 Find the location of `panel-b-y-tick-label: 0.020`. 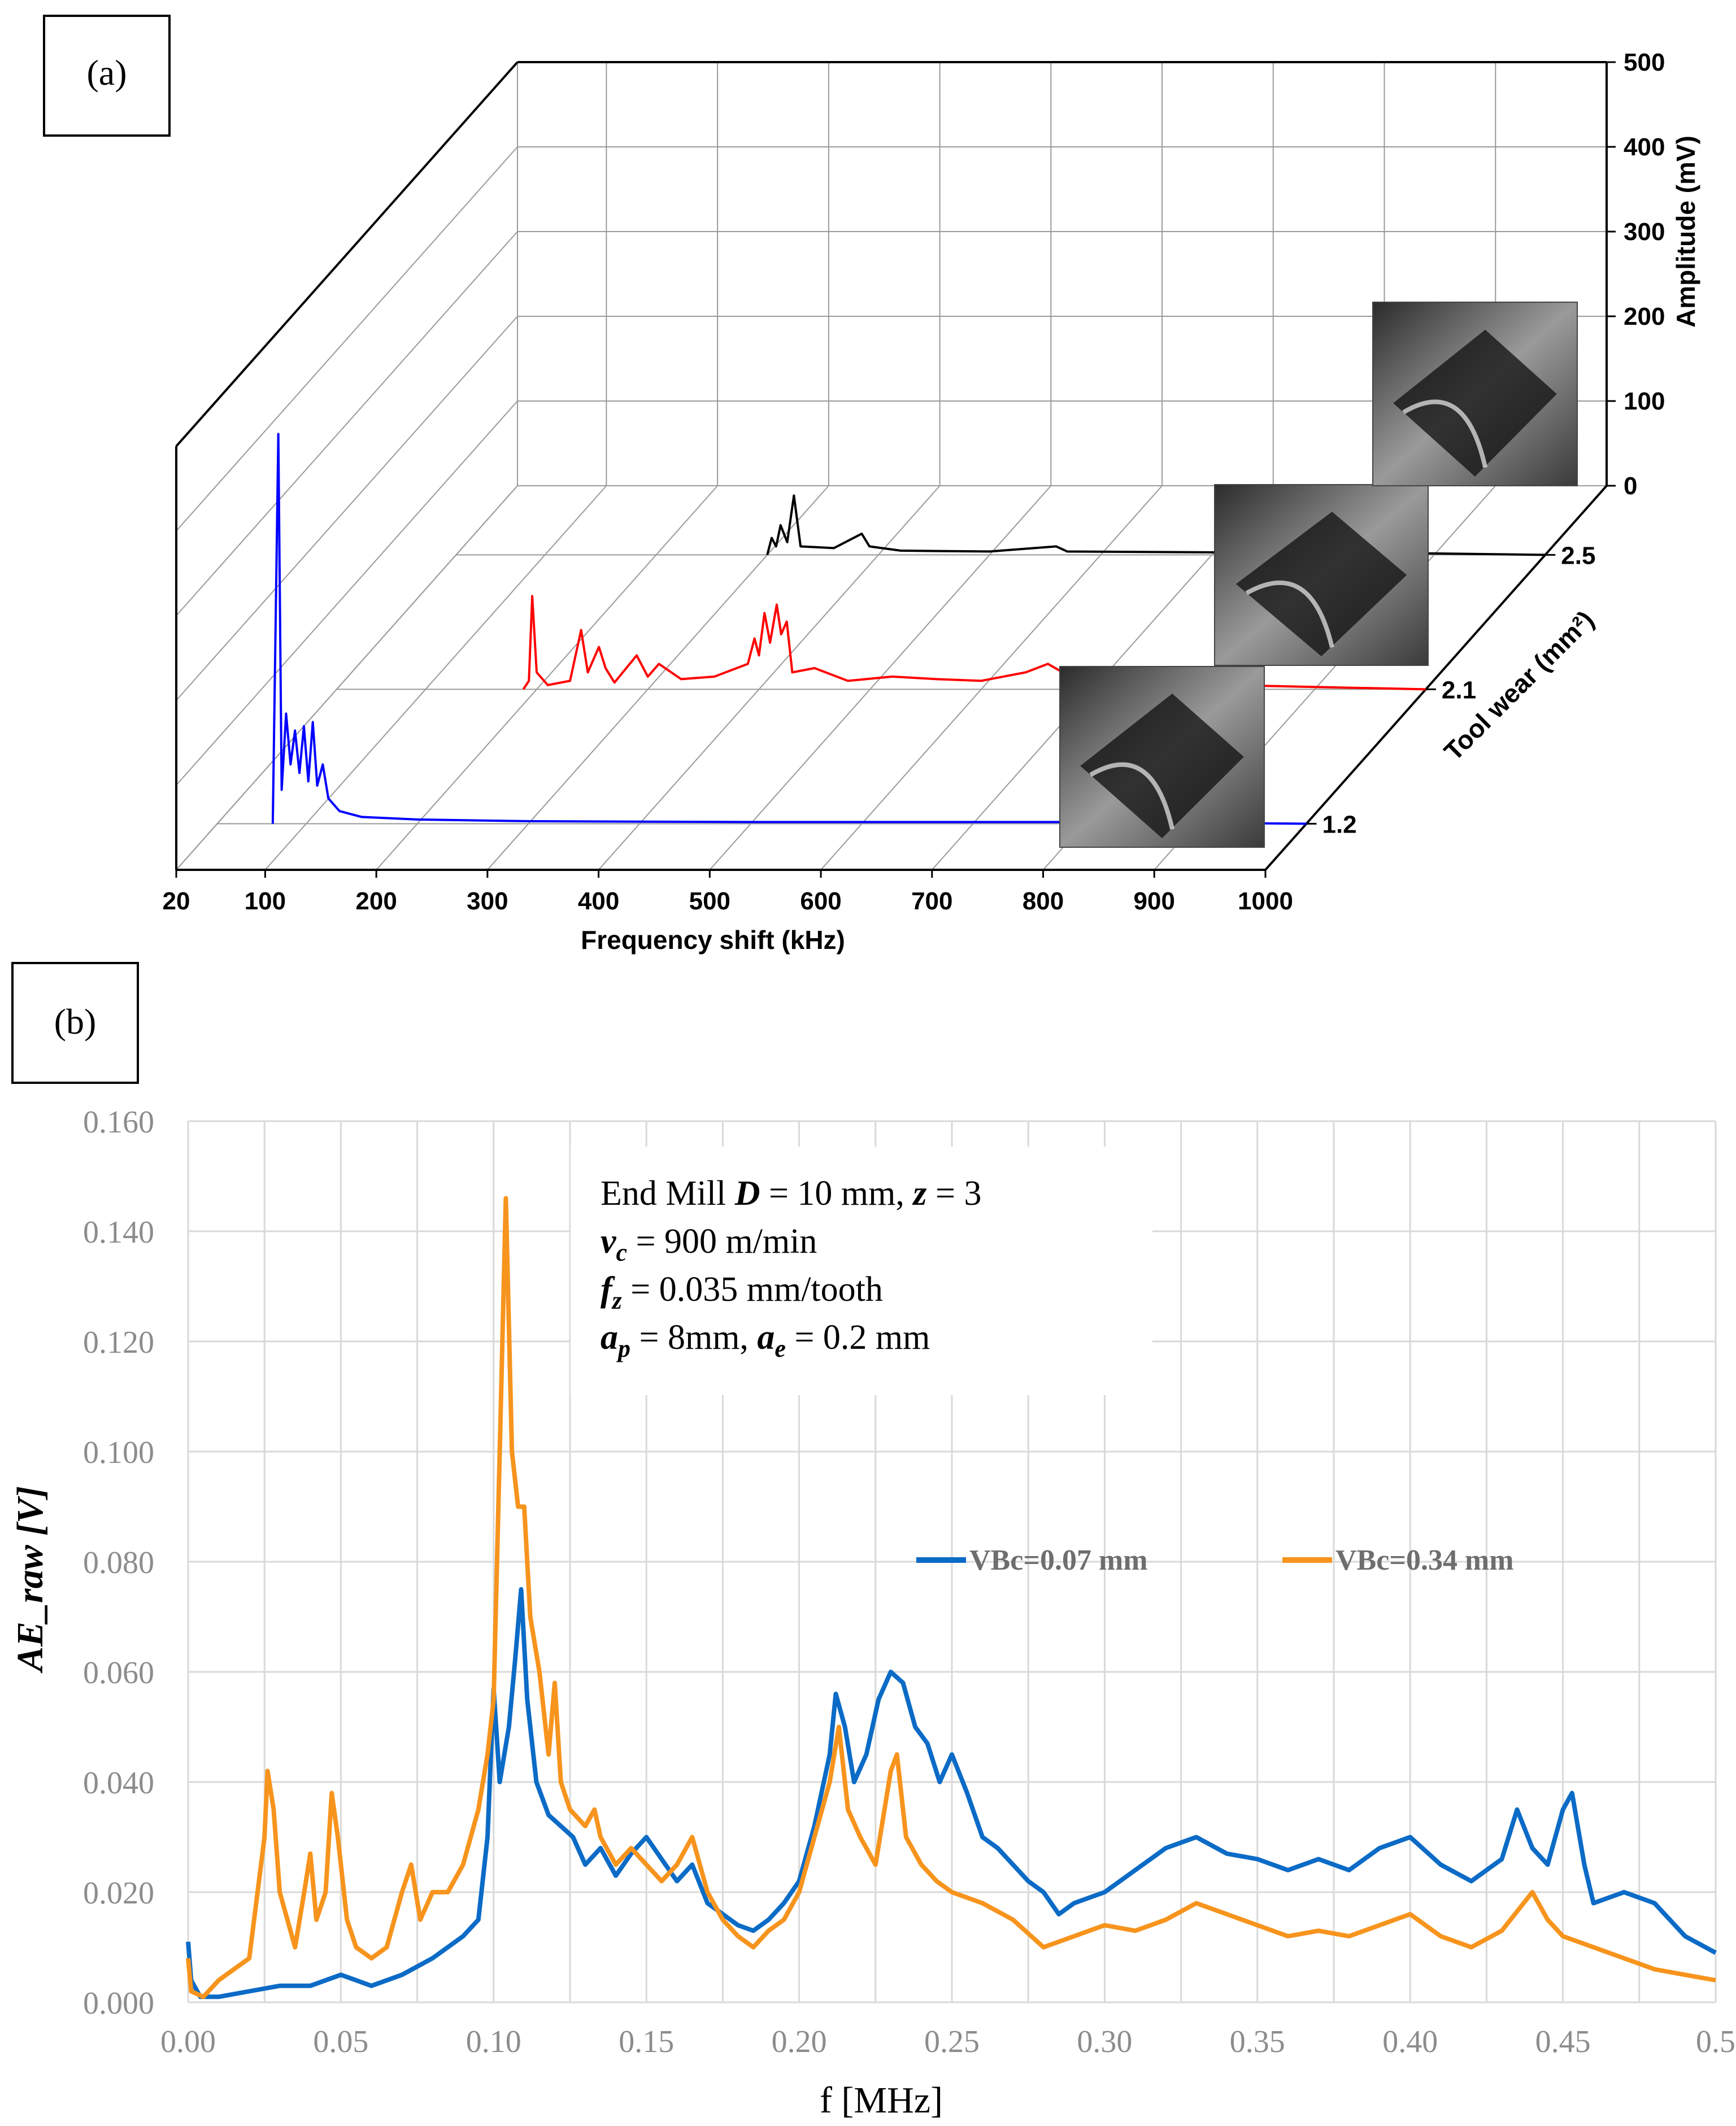

panel-b-y-tick-label: 0.020 is located at coordinates (118, 1893).